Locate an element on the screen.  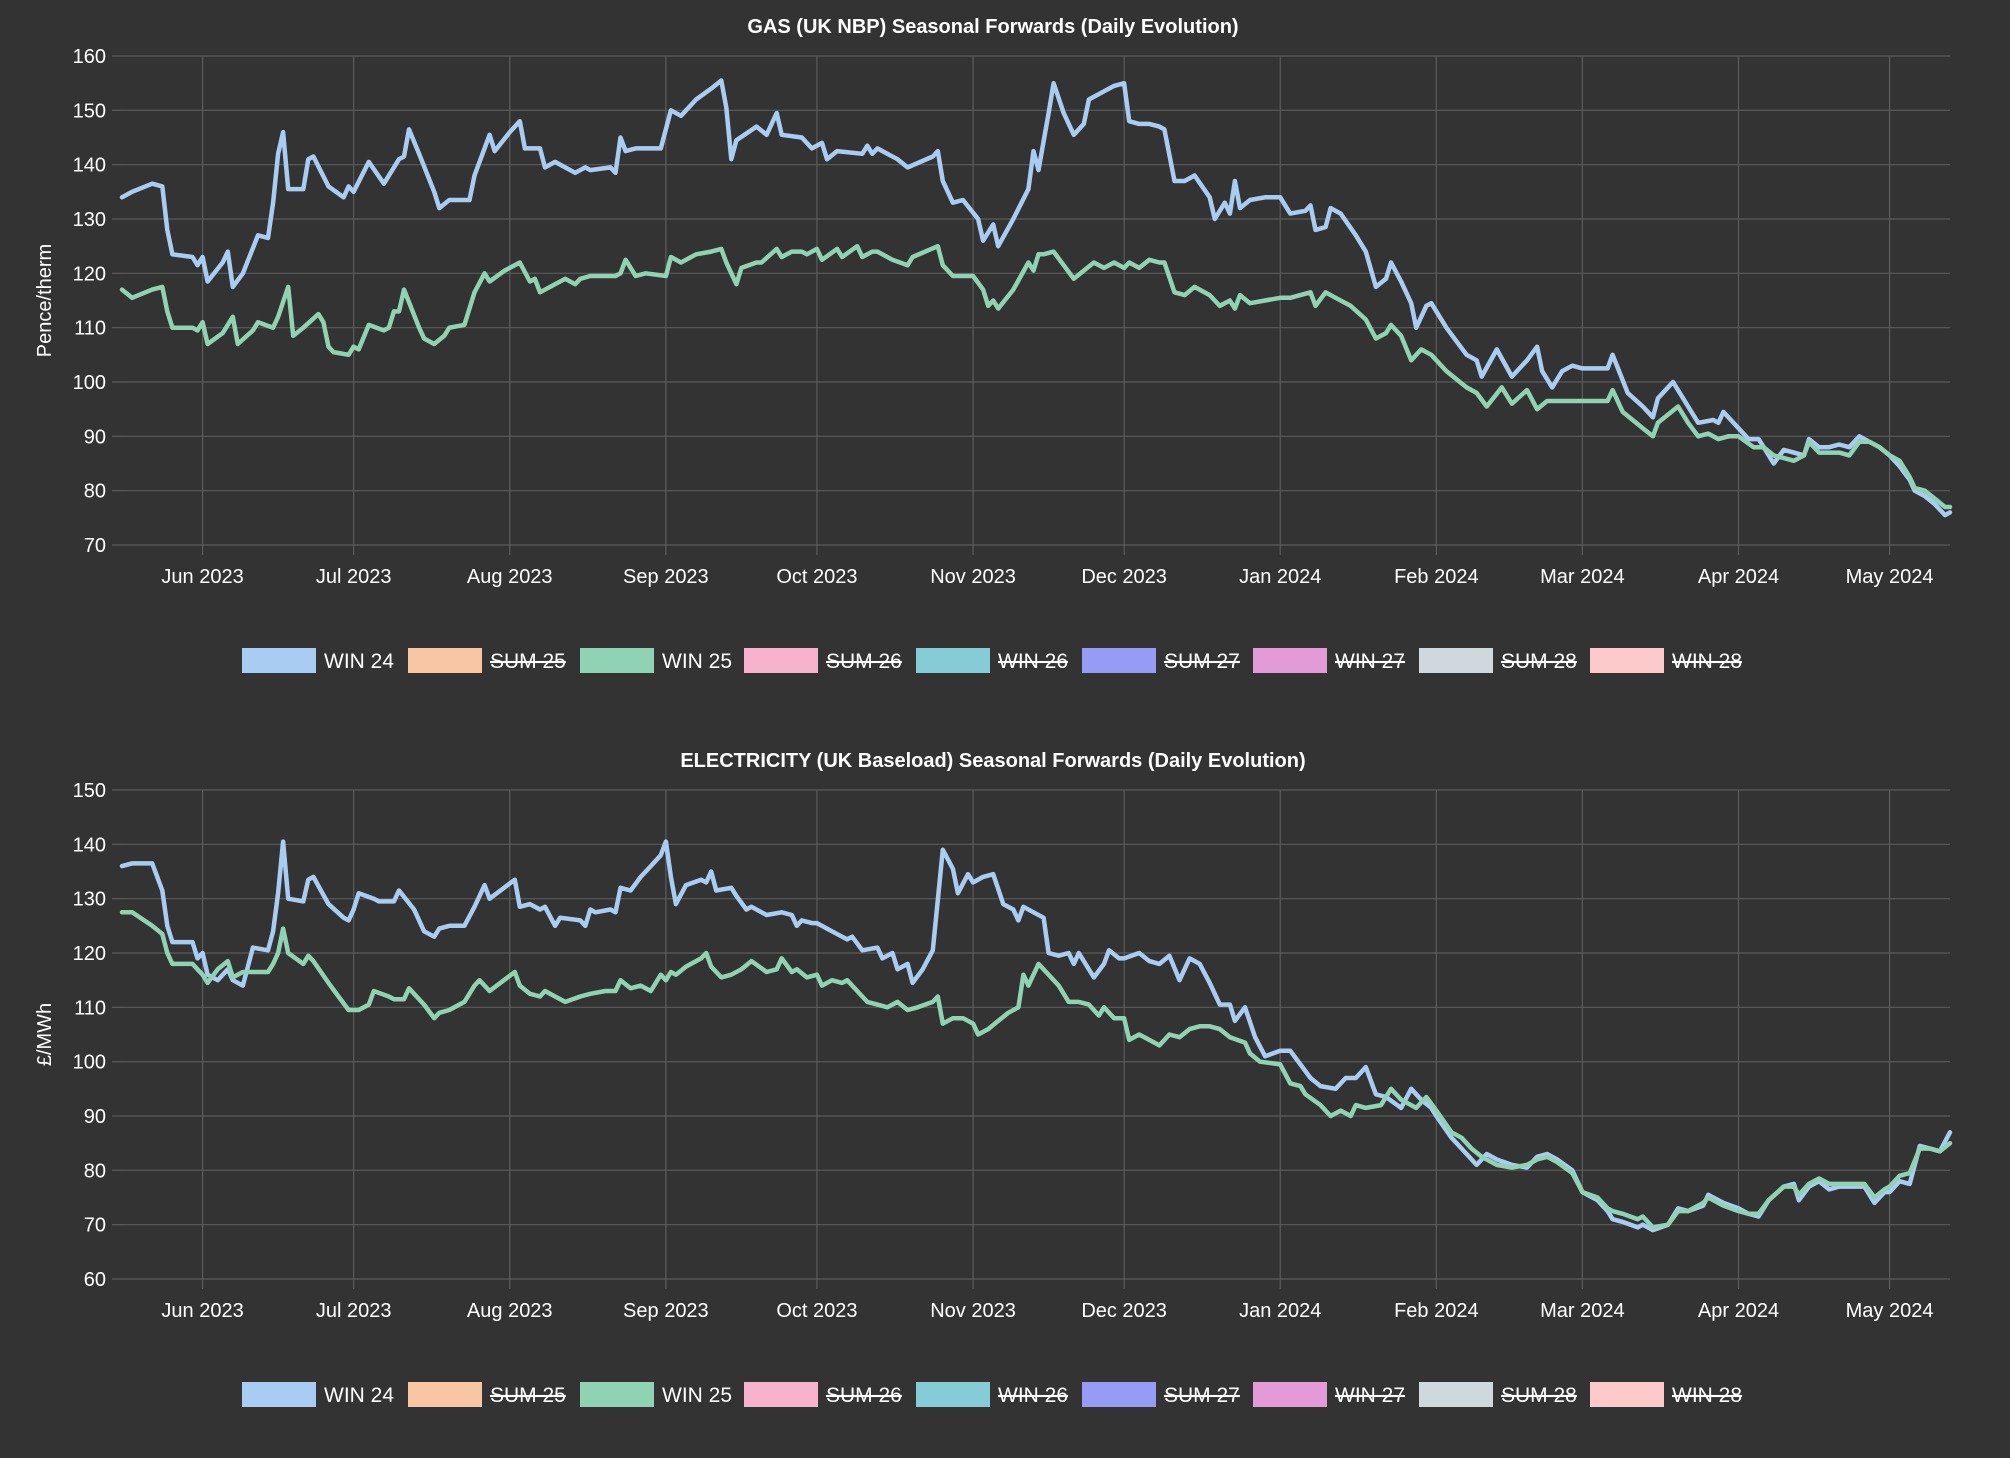
gas-legend-label: WIN 27 is located at coordinates (1370, 661).